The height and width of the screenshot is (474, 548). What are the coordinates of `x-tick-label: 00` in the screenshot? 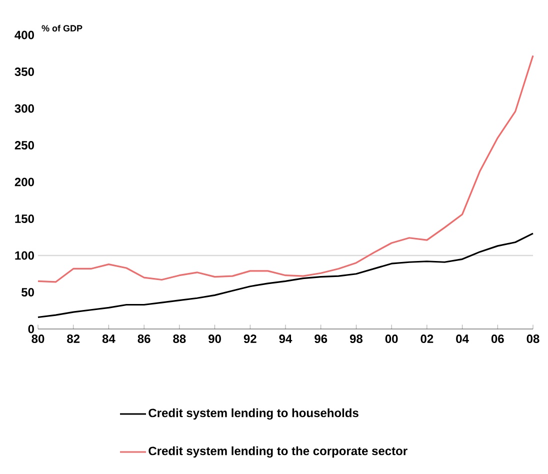 It's located at (391, 339).